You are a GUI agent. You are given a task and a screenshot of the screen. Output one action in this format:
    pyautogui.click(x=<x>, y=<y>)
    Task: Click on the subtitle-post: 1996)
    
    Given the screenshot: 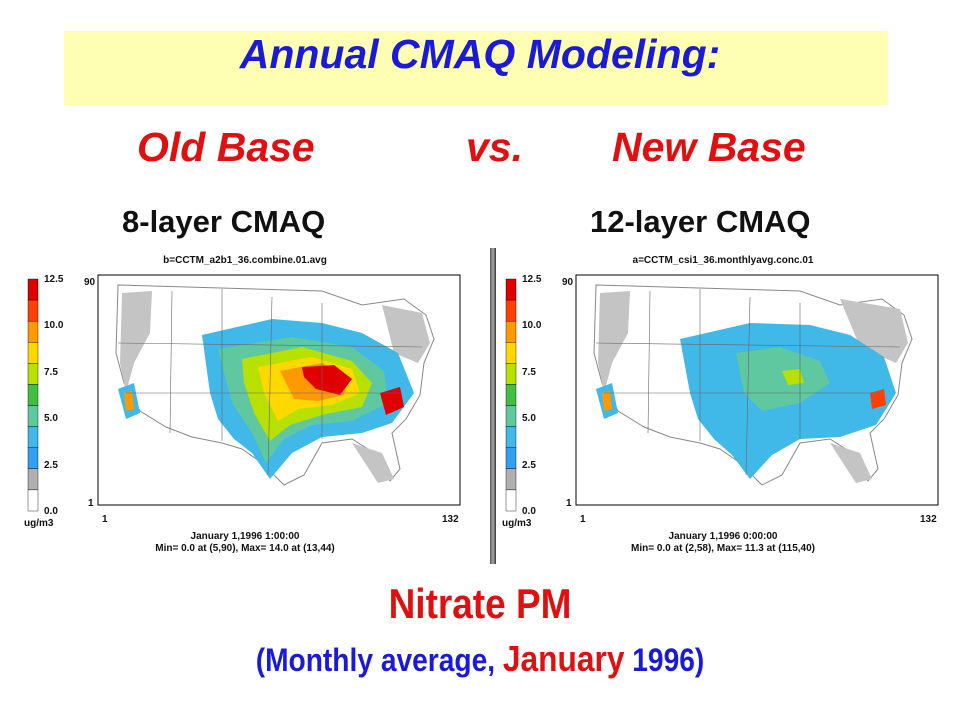 What is the action you would take?
    pyautogui.click(x=664, y=660)
    